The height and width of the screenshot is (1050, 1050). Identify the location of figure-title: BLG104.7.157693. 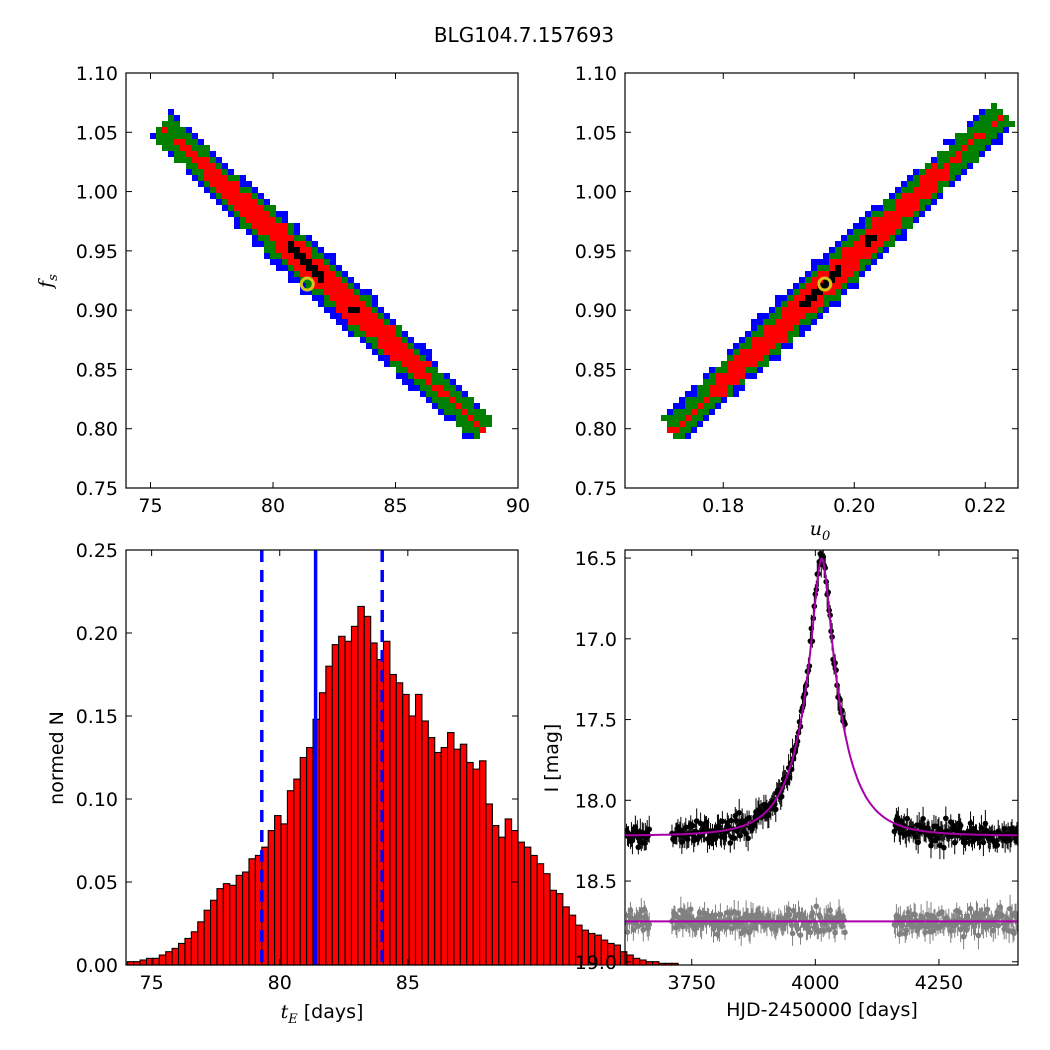
(524, 35).